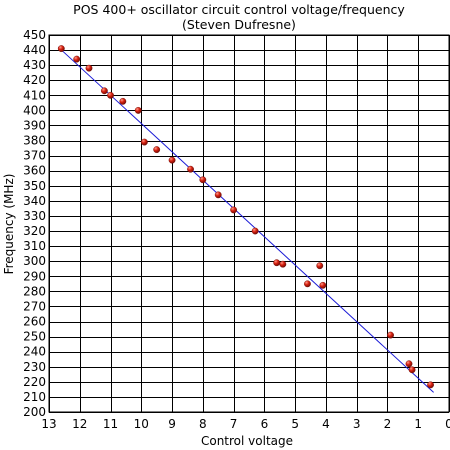 Image resolution: width=450 pixels, height=450 pixels. Describe the element at coordinates (34, 276) in the screenshot. I see `y-tick-label: 290` at that location.